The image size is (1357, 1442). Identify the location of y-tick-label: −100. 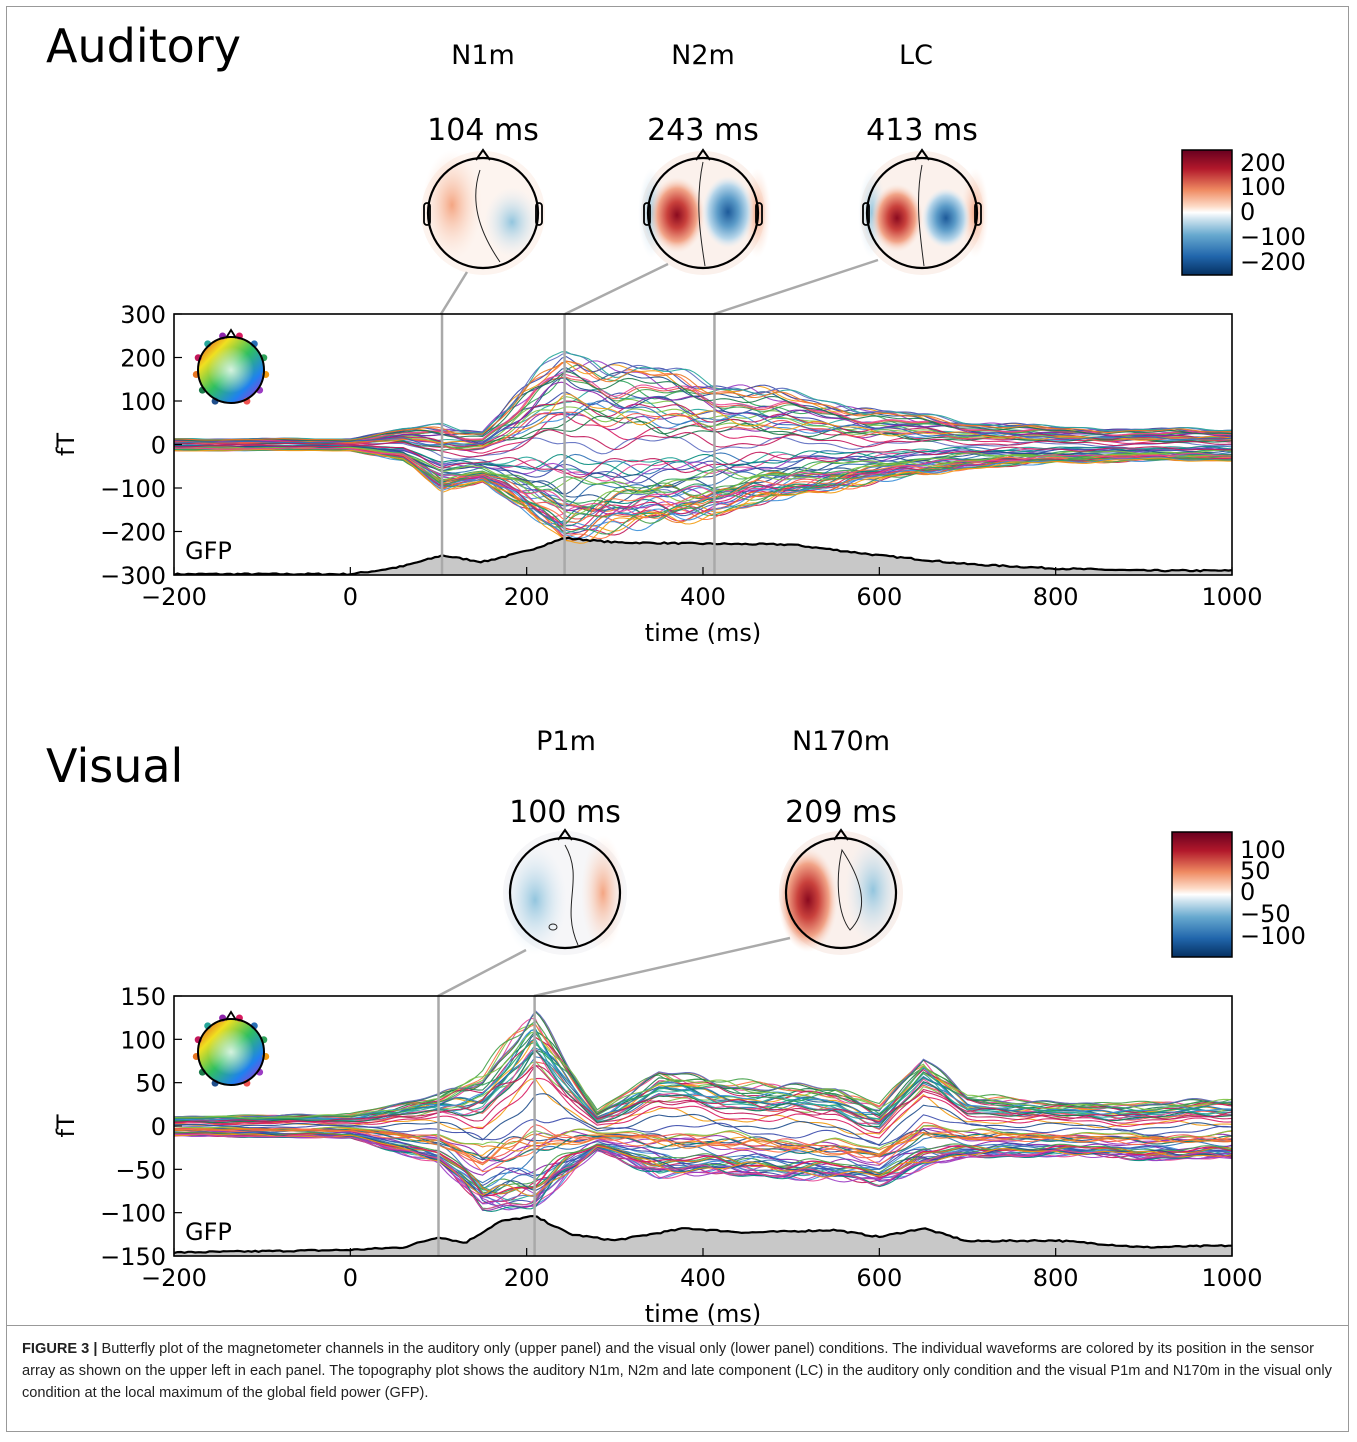
(133, 1214).